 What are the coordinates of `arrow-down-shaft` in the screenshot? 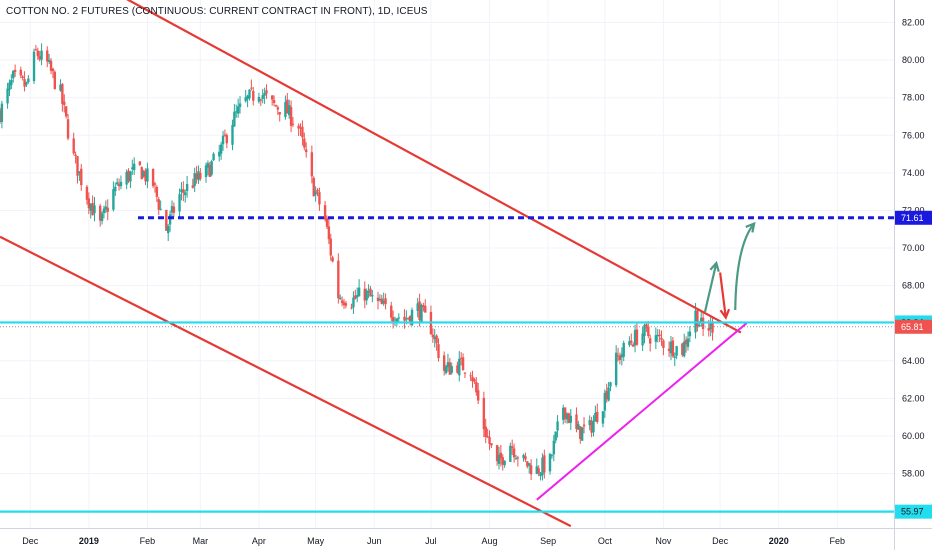 It's located at (723, 295).